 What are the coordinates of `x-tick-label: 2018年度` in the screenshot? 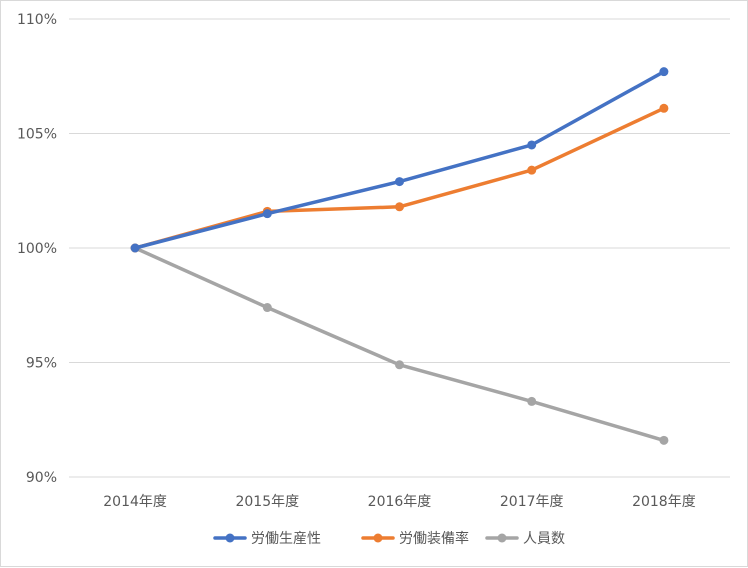 It's located at (664, 502).